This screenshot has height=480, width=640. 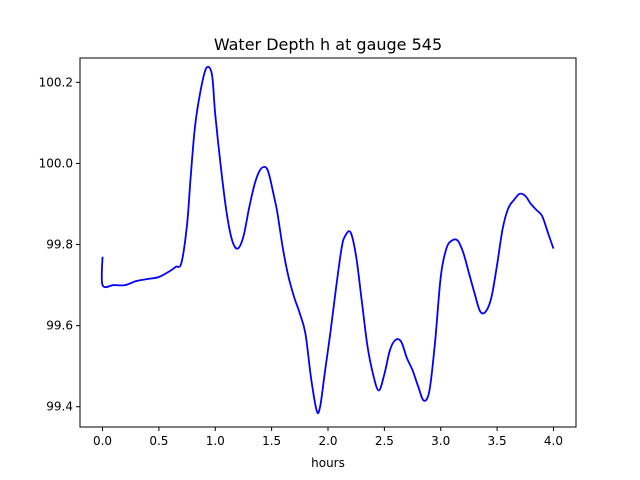 What do you see at coordinates (56, 163) in the screenshot?
I see `y-tick-label: 100.0` at bounding box center [56, 163].